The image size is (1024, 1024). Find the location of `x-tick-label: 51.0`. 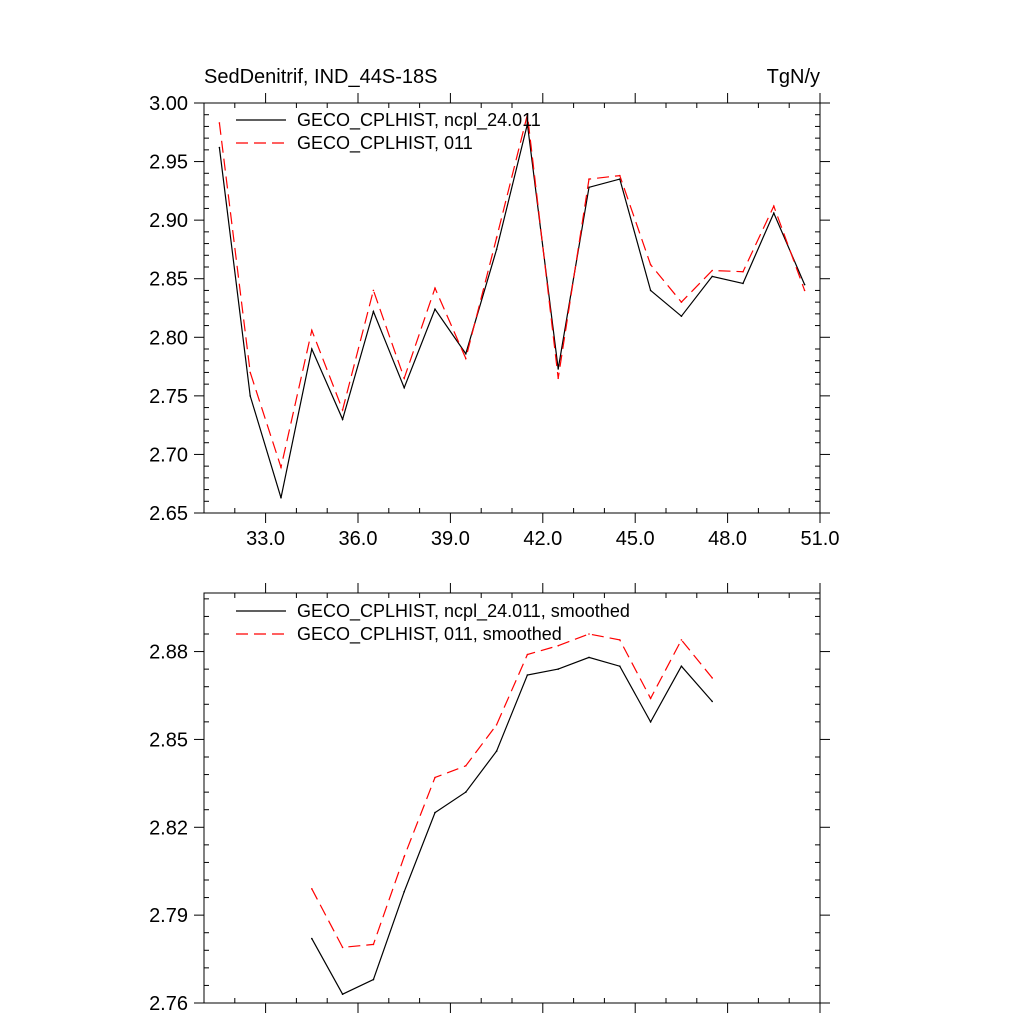

x-tick-label: 51.0 is located at coordinates (820, 539).